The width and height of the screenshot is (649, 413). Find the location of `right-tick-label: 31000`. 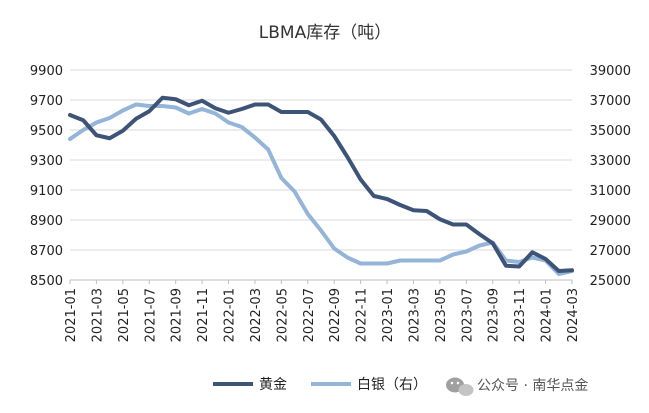

right-tick-label: 31000 is located at coordinates (610, 191).